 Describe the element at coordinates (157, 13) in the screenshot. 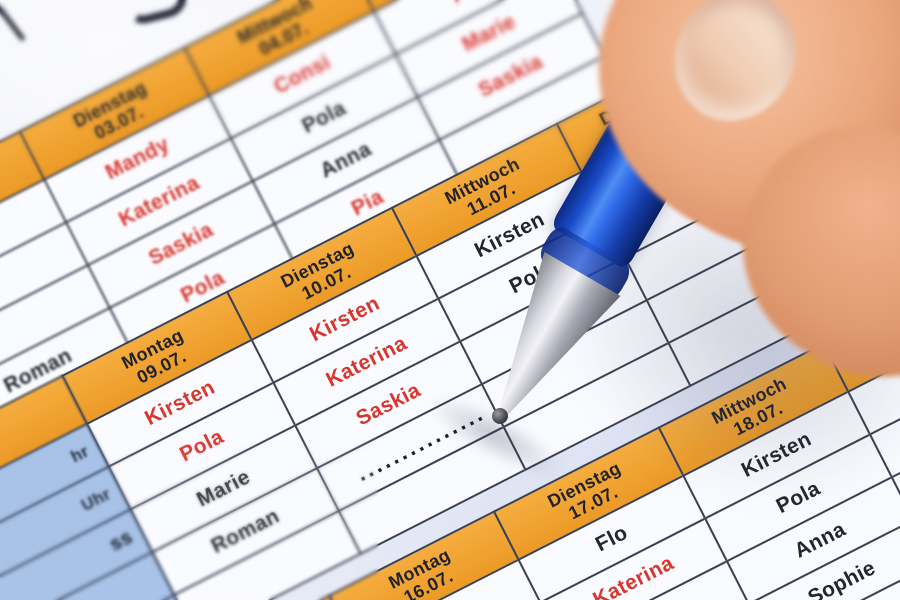

I see `cropped-title-letter-icon` at that location.